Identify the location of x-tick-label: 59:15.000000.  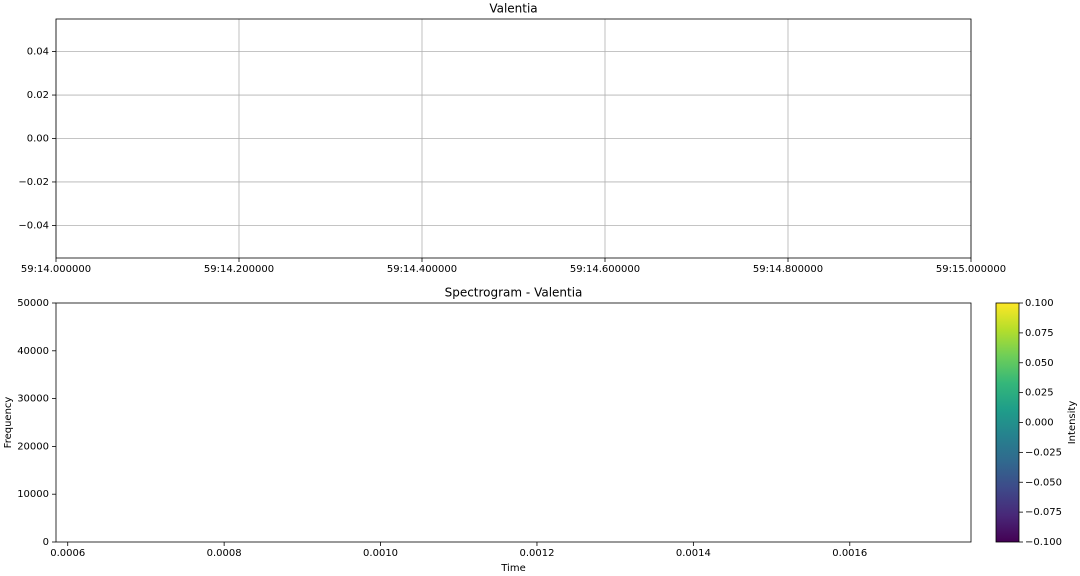
(971, 269).